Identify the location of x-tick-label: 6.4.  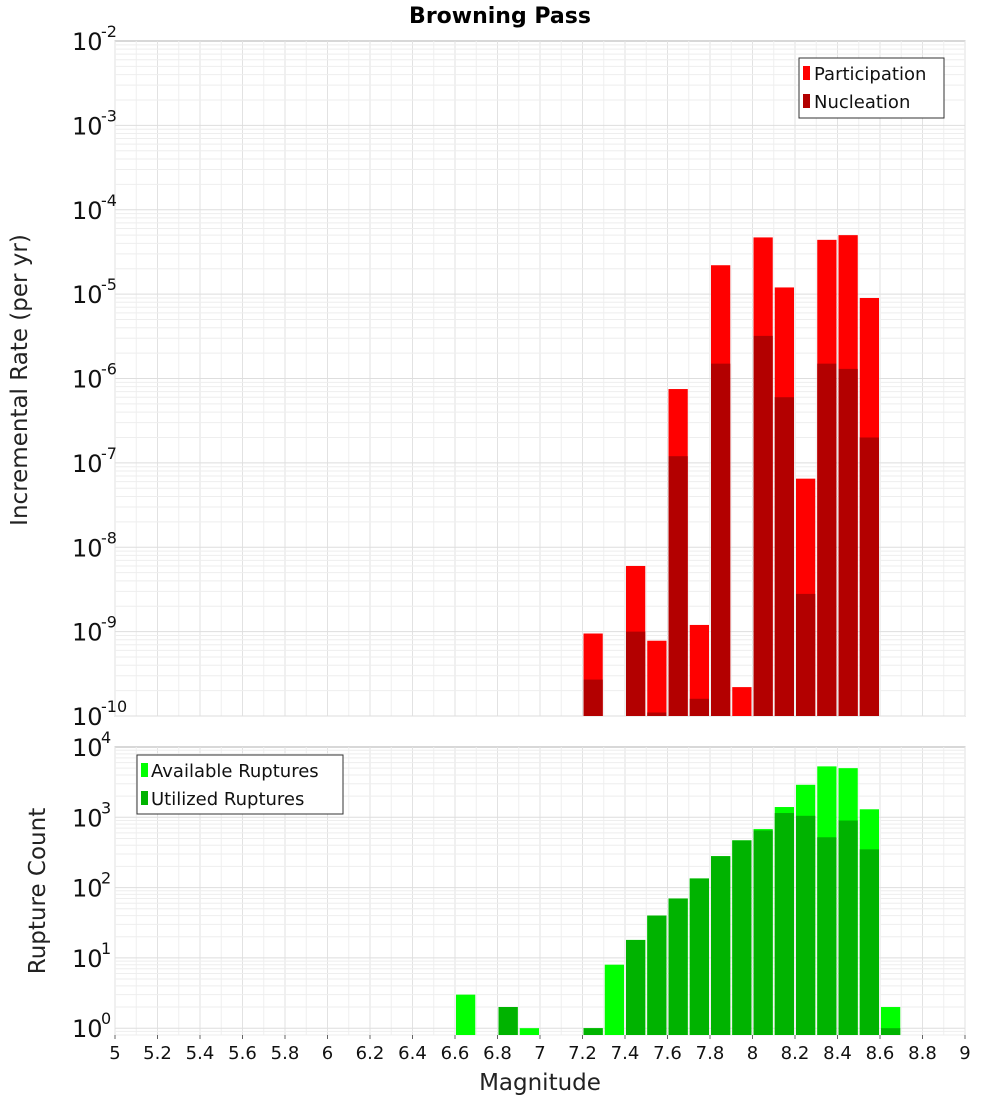
(412, 1053).